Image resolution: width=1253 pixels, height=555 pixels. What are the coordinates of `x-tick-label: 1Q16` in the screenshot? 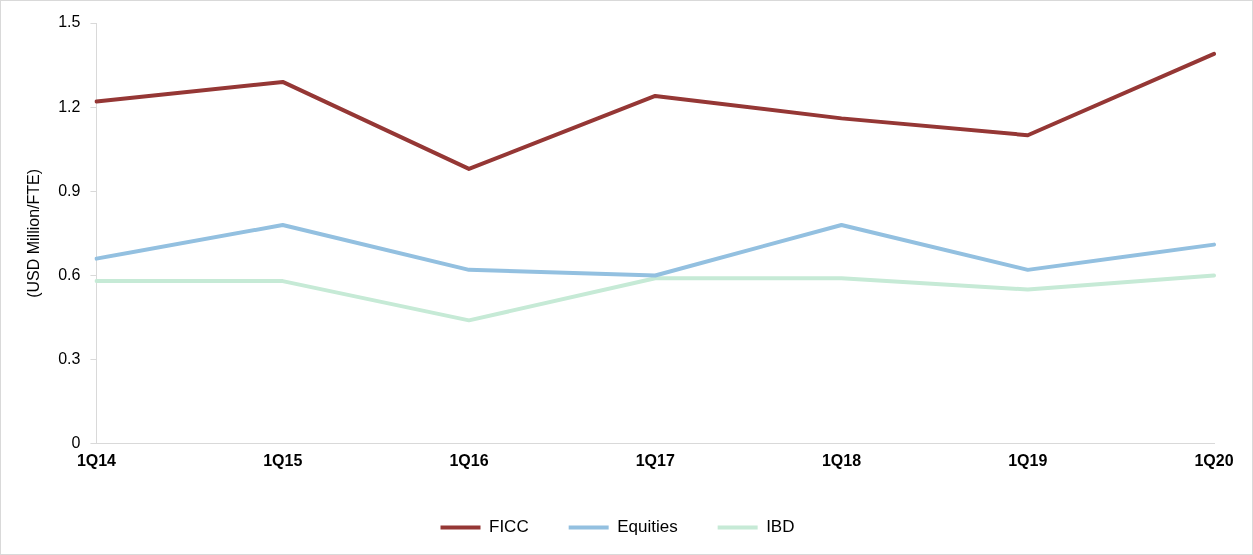 It's located at (469, 460).